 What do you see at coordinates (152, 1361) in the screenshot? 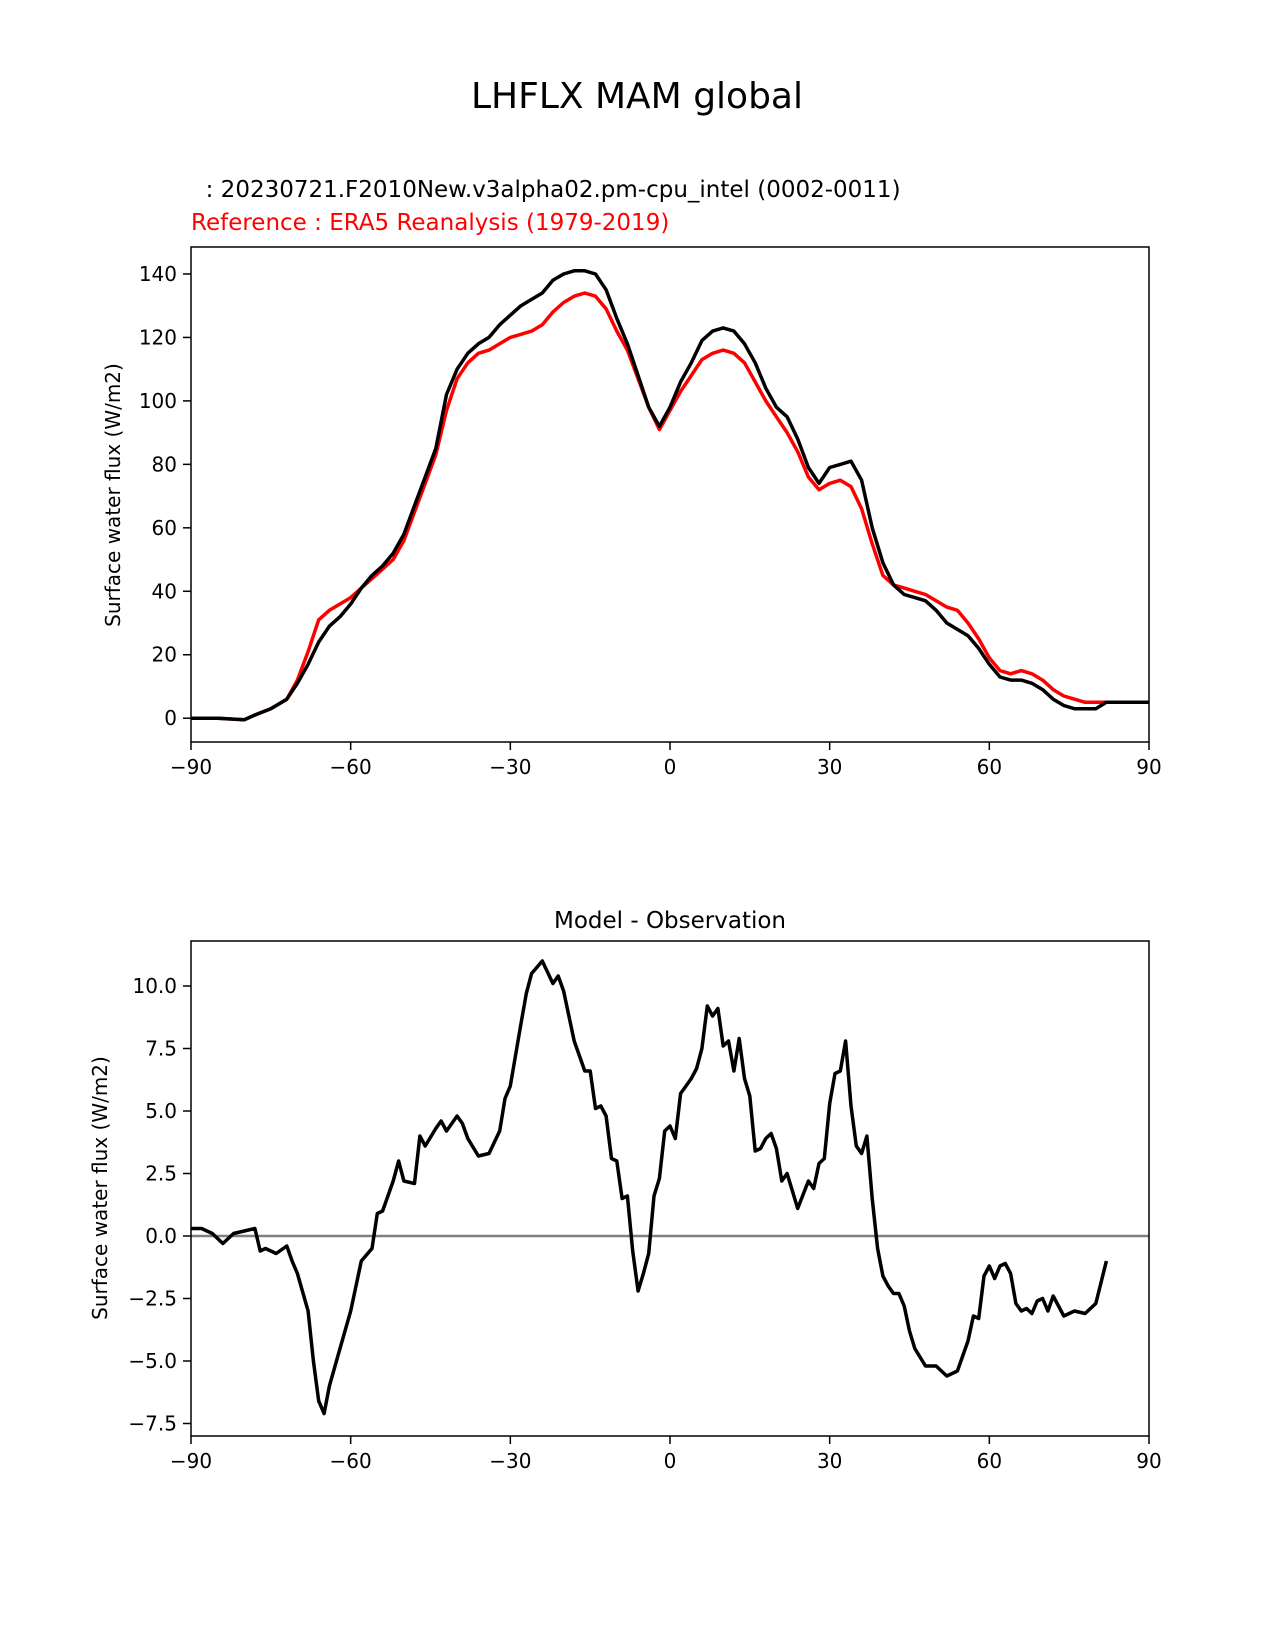
I see `y-tick-label: −5.0` at bounding box center [152, 1361].